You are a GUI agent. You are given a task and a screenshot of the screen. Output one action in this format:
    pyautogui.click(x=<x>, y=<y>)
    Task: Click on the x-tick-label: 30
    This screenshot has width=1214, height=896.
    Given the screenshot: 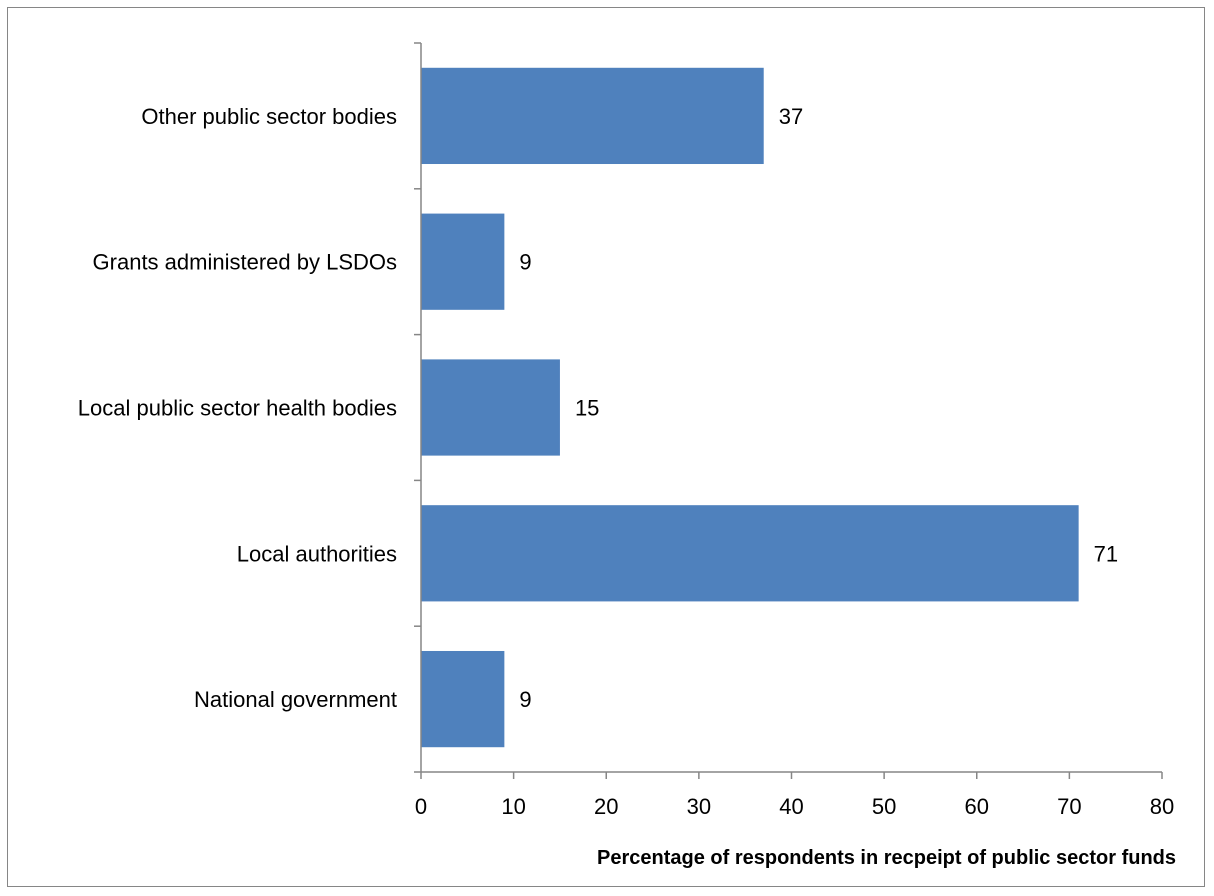 What is the action you would take?
    pyautogui.click(x=699, y=806)
    